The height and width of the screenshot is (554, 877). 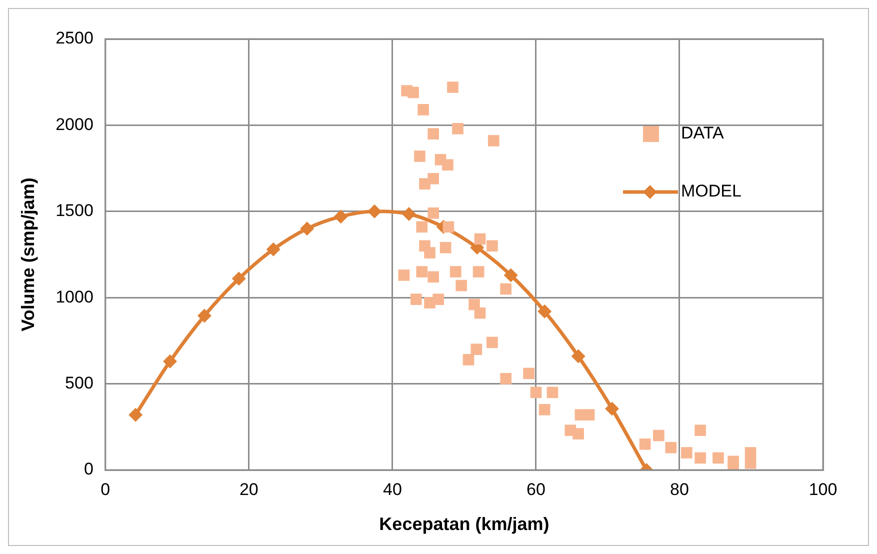 I want to click on x-tick-label: 20, so click(x=248, y=489).